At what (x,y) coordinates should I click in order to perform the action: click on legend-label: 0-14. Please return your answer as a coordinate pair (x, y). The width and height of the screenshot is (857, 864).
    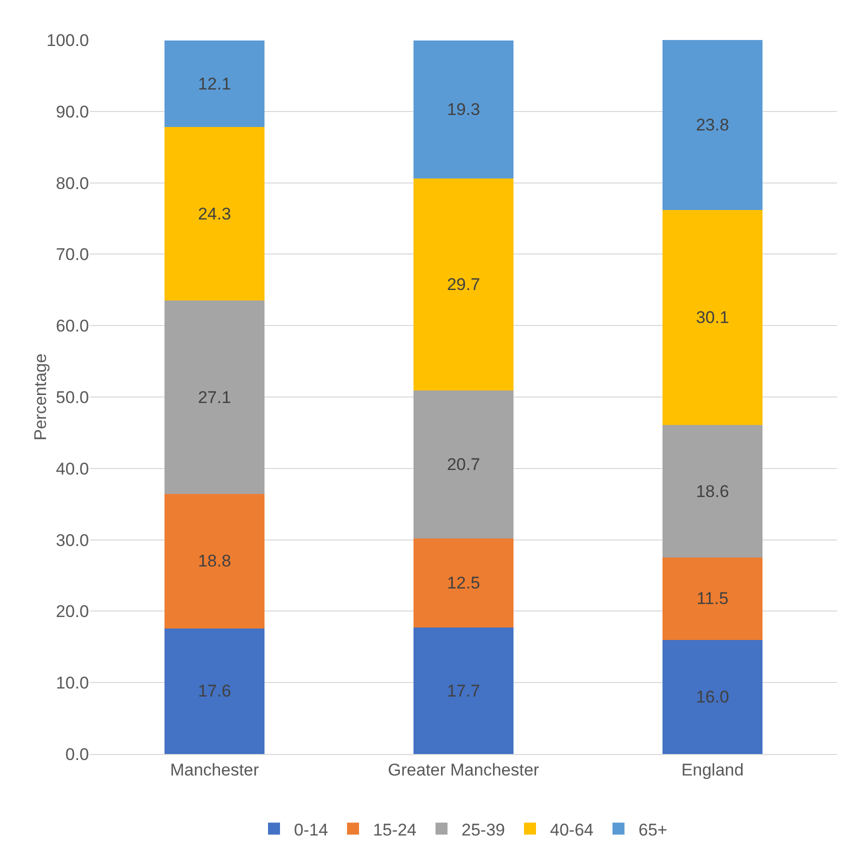
    Looking at the image, I should click on (311, 830).